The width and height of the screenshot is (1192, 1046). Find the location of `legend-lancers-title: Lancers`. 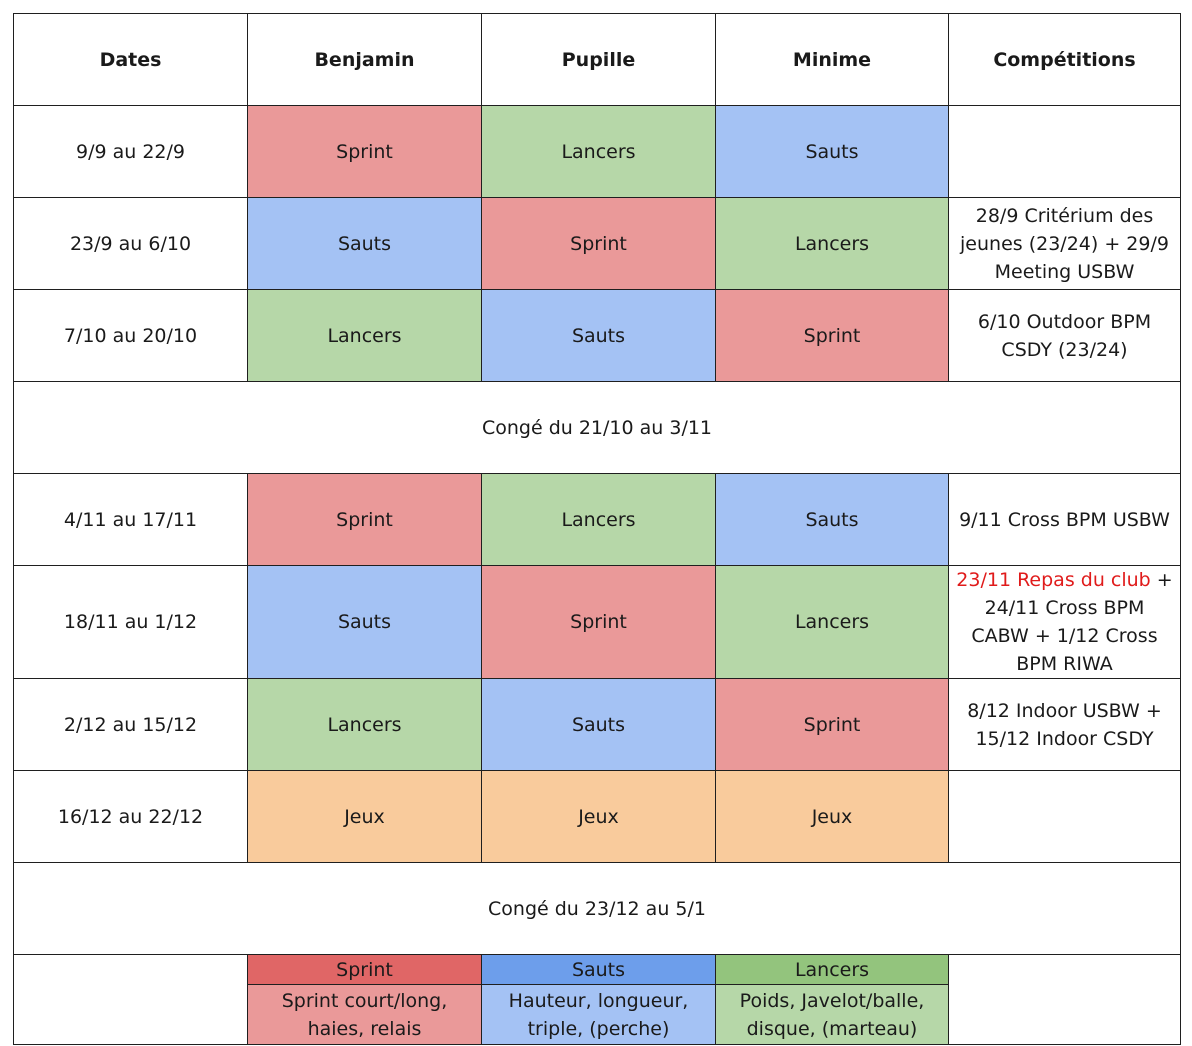

legend-lancers-title: Lancers is located at coordinates (832, 969).